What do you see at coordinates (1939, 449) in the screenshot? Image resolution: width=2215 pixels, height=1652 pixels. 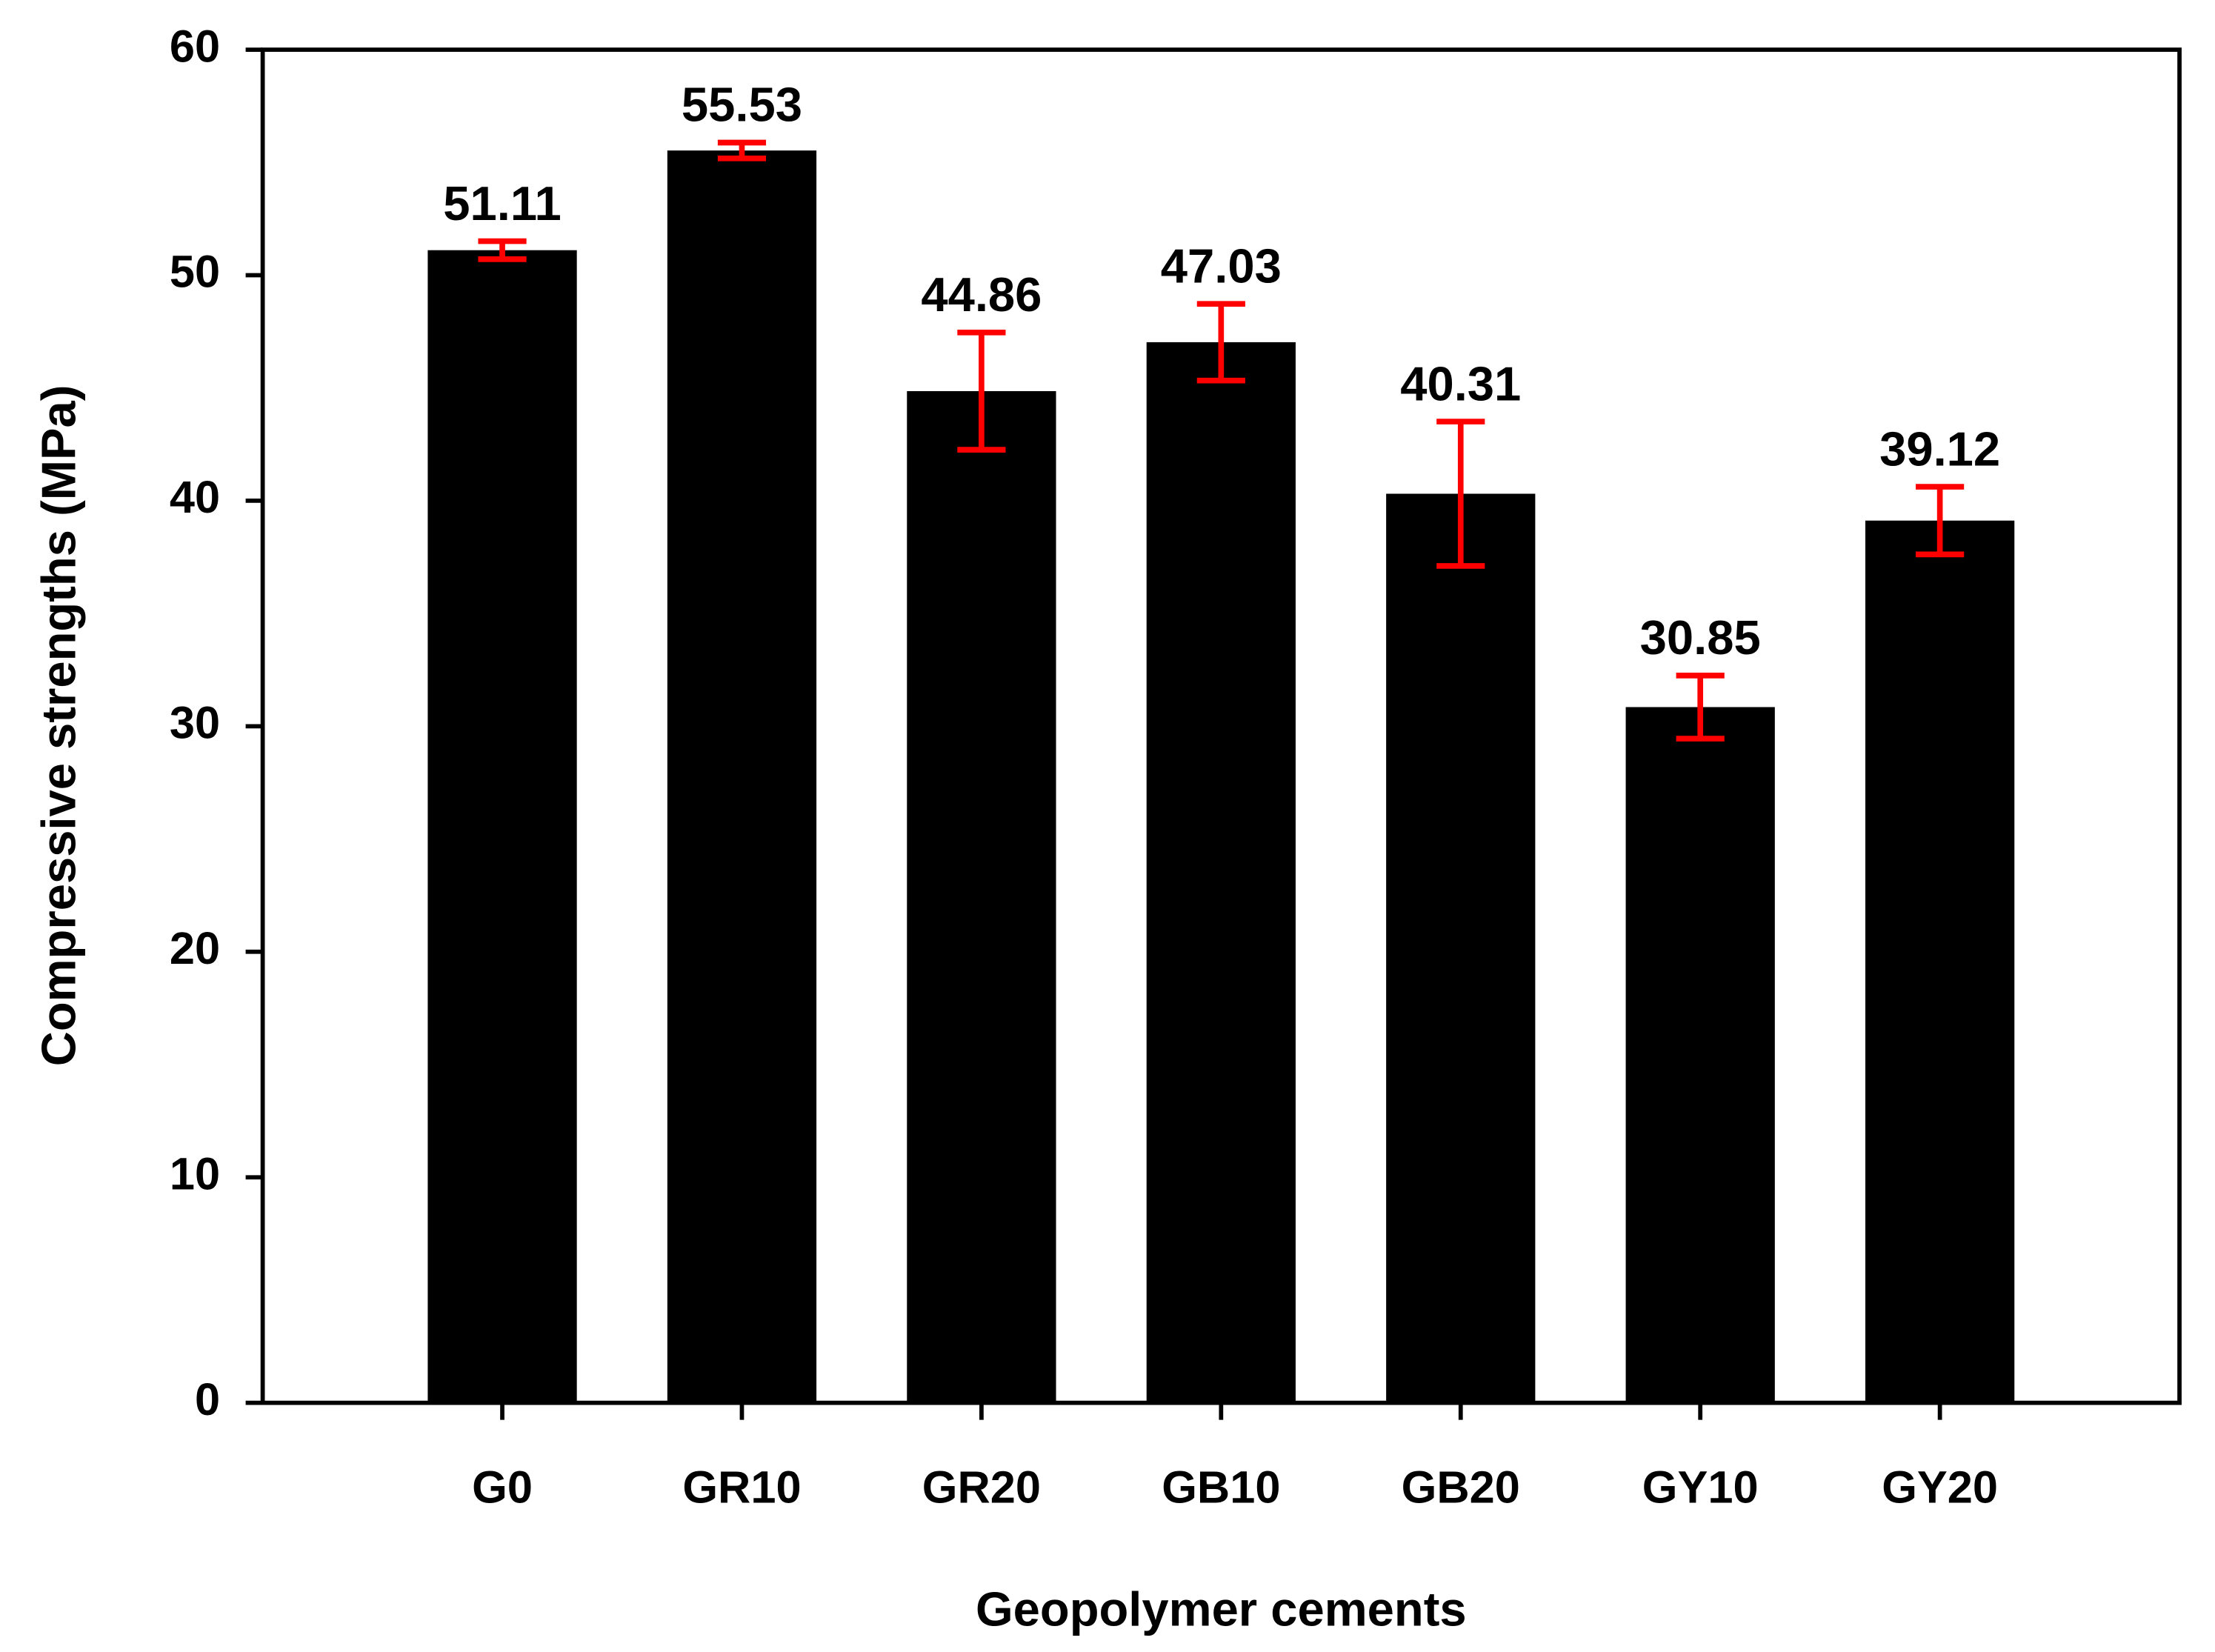 I see `value-label: 39.12` at bounding box center [1939, 449].